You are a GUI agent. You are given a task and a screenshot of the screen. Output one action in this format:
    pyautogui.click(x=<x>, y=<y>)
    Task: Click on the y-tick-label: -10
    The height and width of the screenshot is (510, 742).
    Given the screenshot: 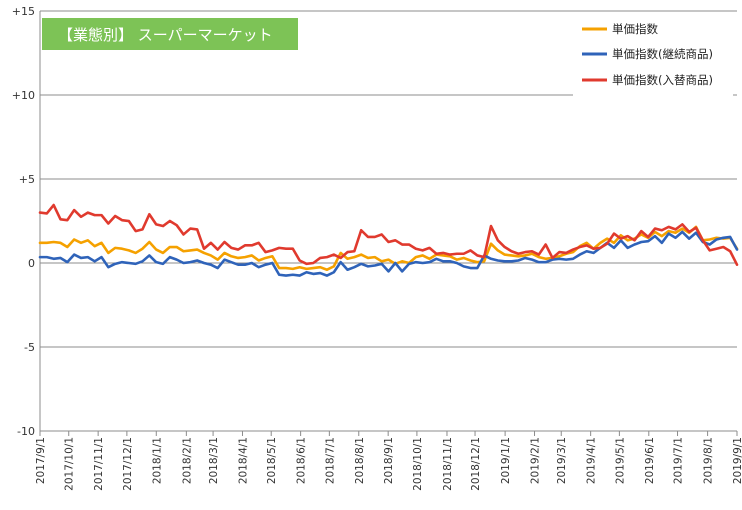 What is the action you would take?
    pyautogui.click(x=26, y=431)
    